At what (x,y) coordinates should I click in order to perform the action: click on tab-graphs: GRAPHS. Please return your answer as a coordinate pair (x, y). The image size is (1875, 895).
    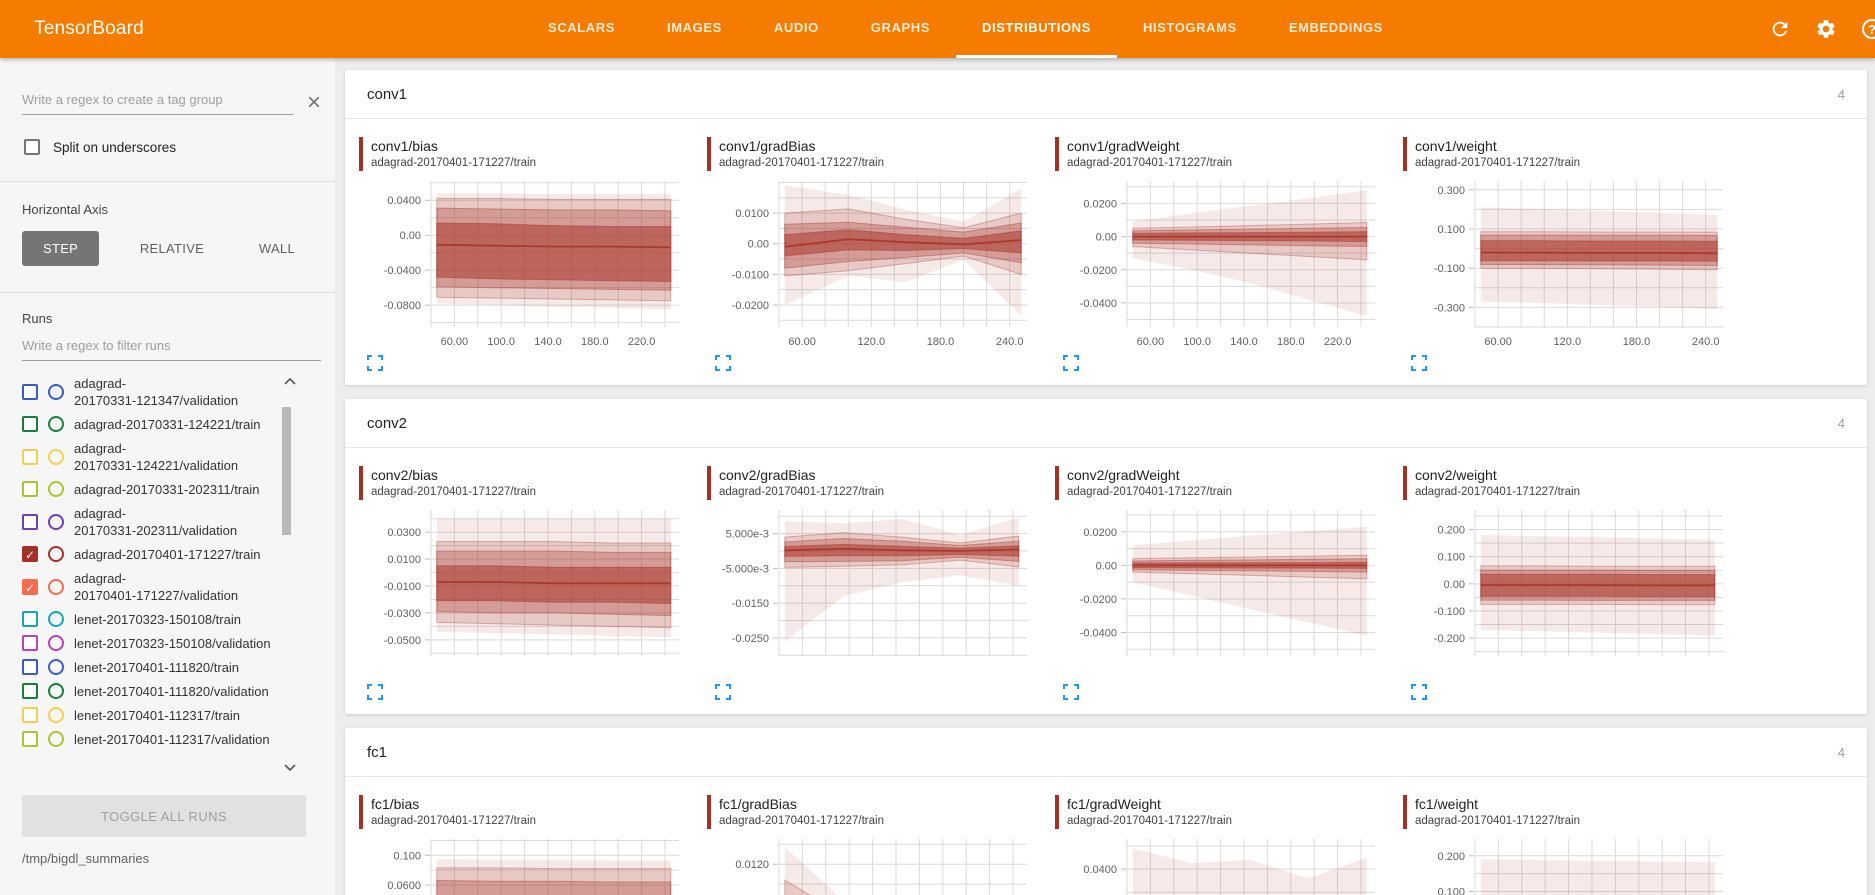
    Looking at the image, I should click on (900, 27).